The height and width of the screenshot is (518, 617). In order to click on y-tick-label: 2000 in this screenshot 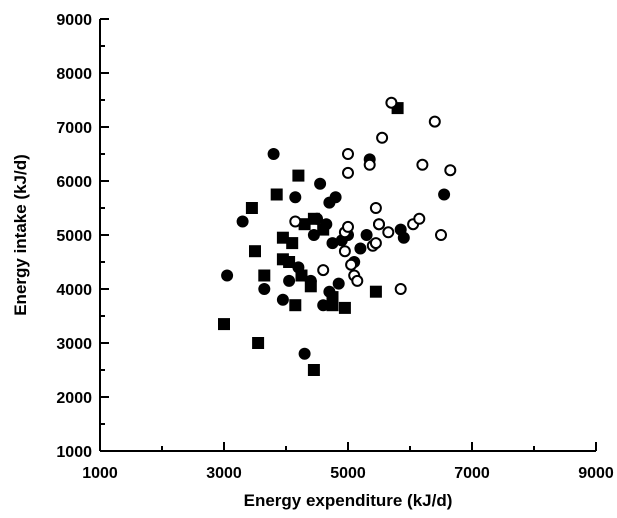, I will do `click(74, 398)`.